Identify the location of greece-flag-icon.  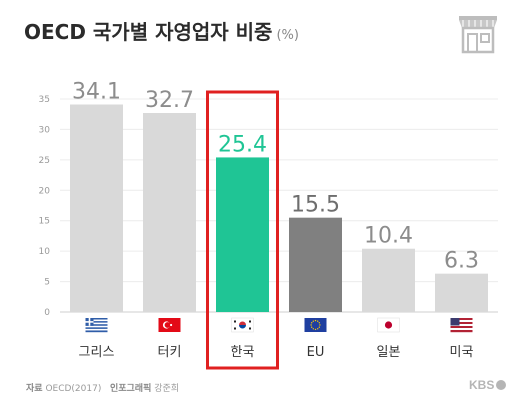
(96, 325).